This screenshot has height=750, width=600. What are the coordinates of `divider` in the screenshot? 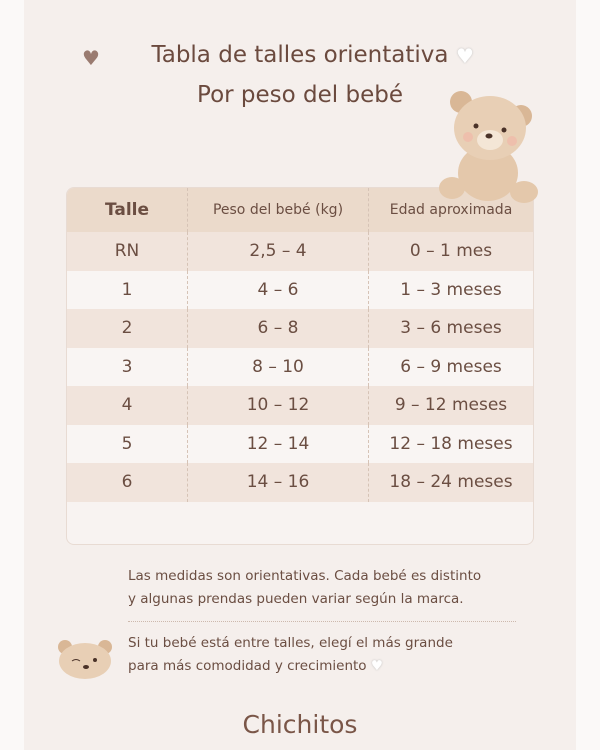 It's located at (322, 621).